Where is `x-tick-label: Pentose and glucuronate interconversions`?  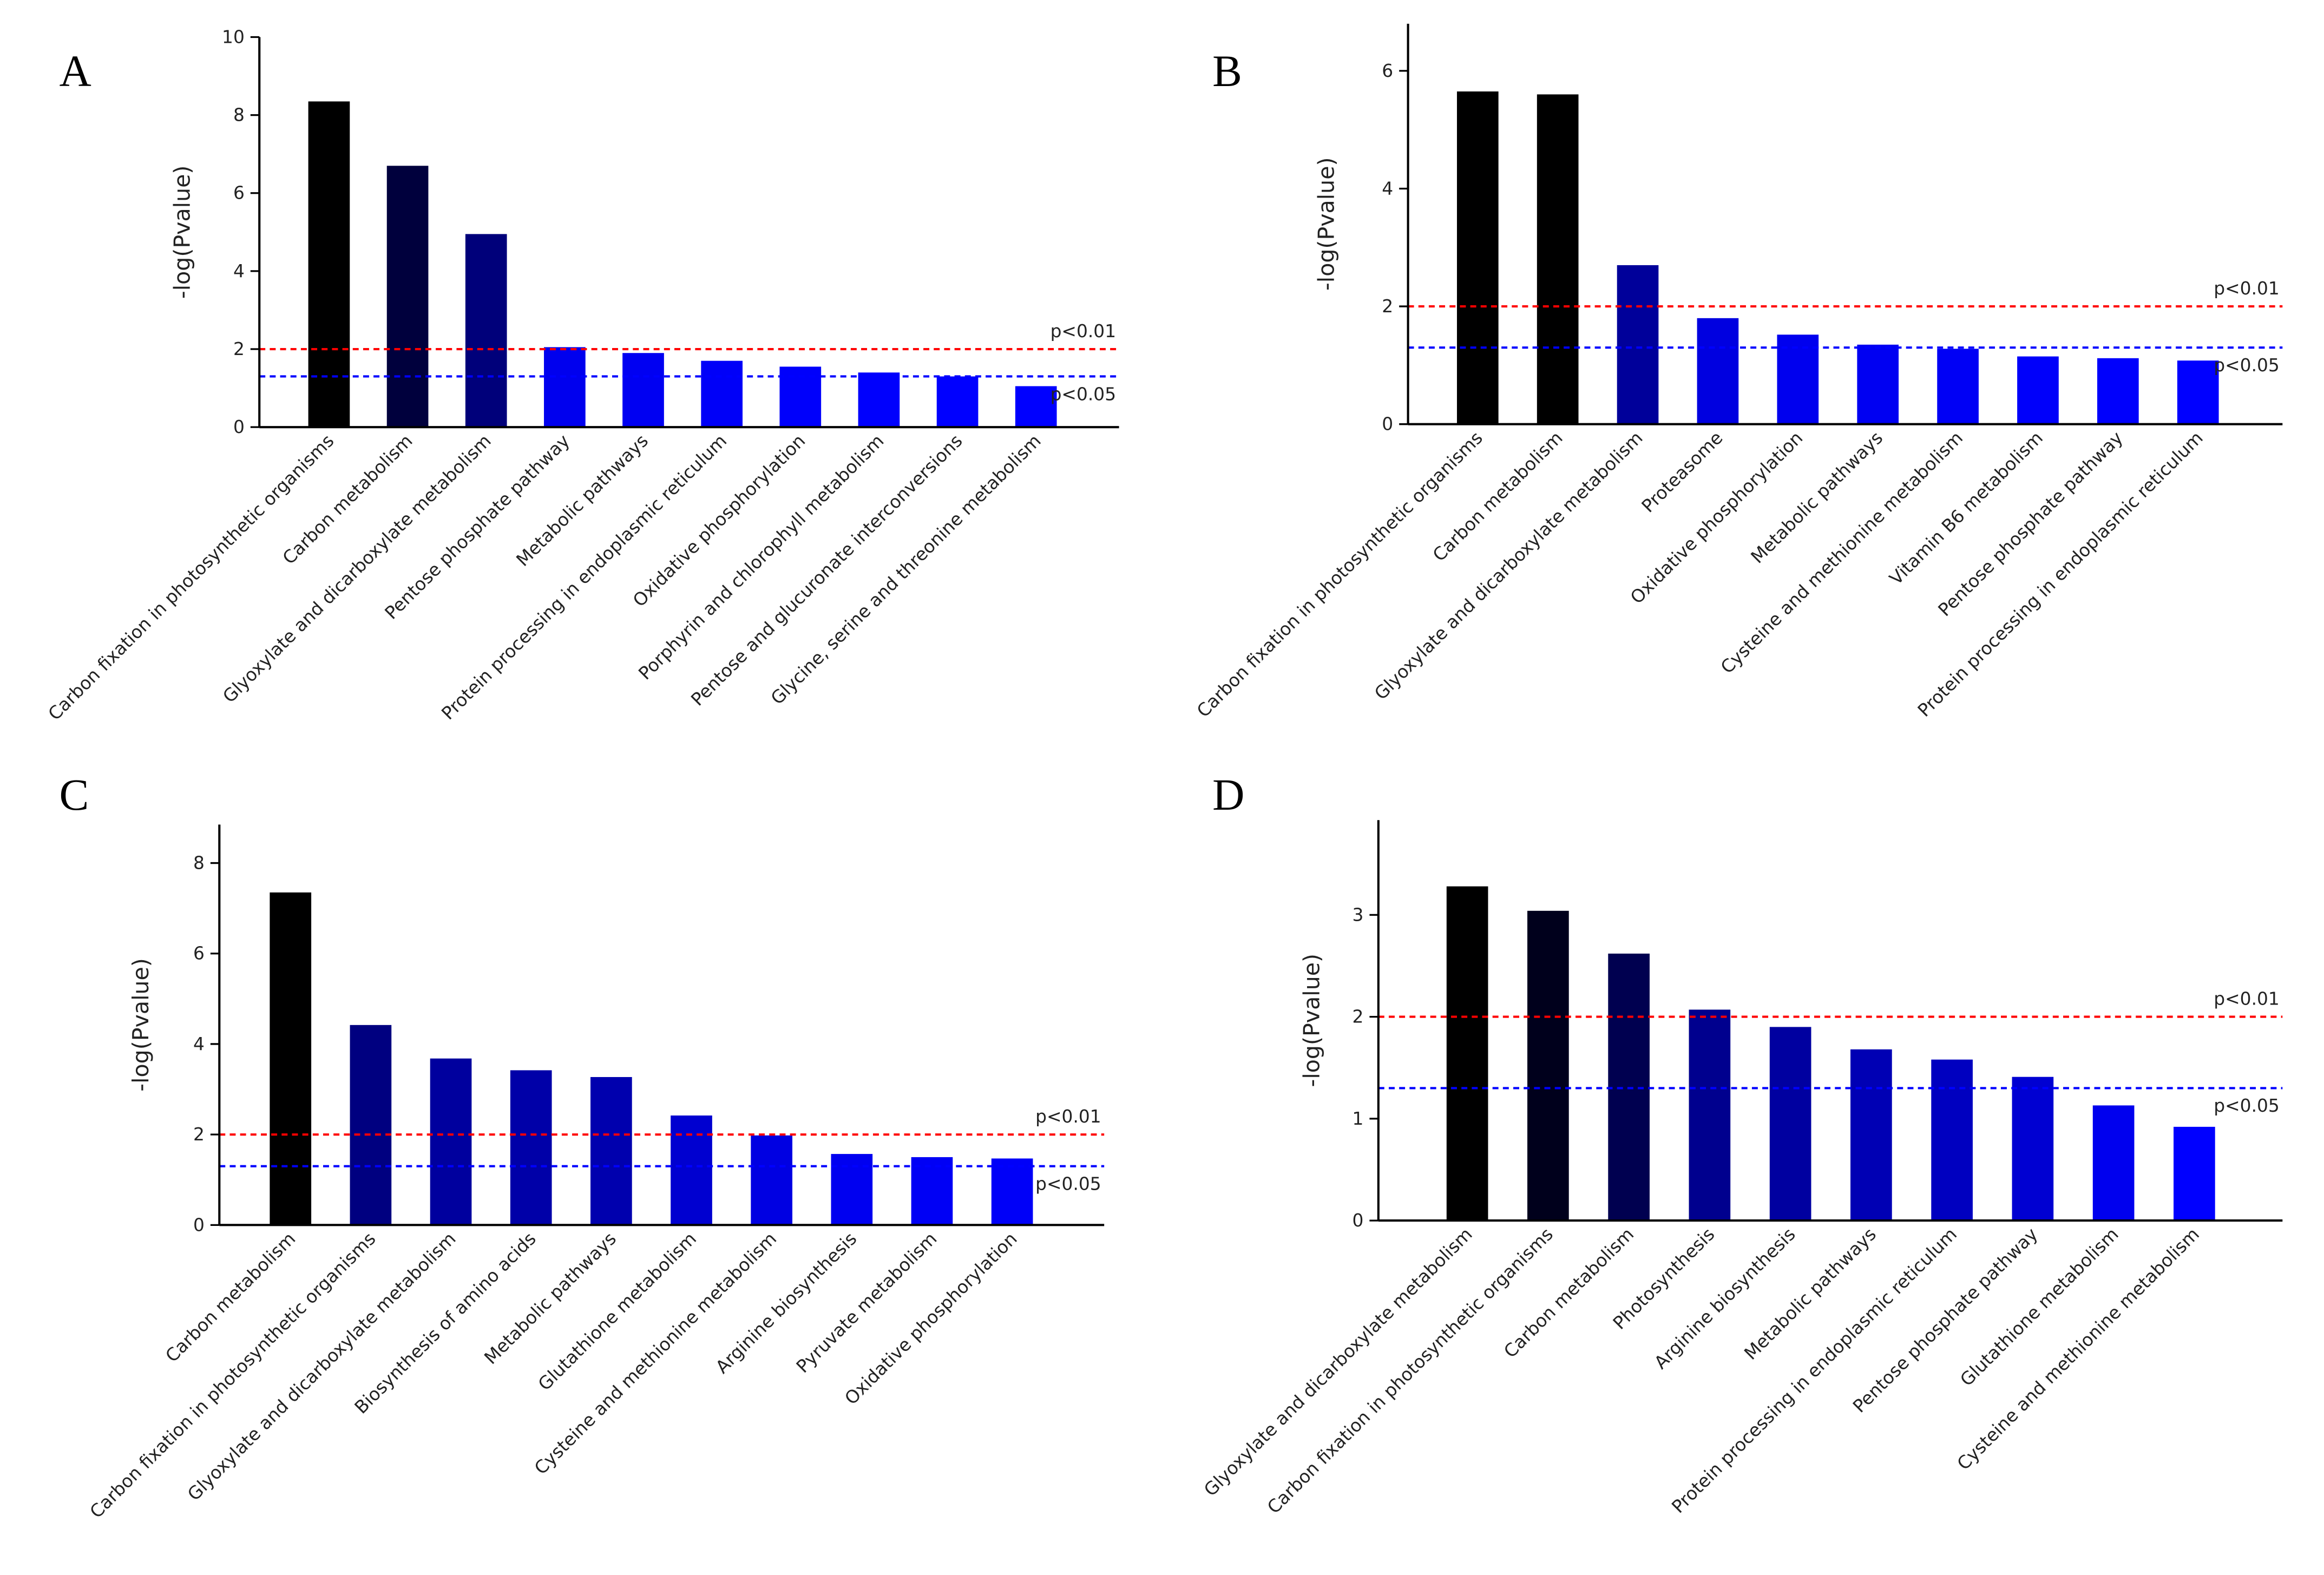
x-tick-label: Pentose and glucuronate interconversions is located at coordinates (827, 570).